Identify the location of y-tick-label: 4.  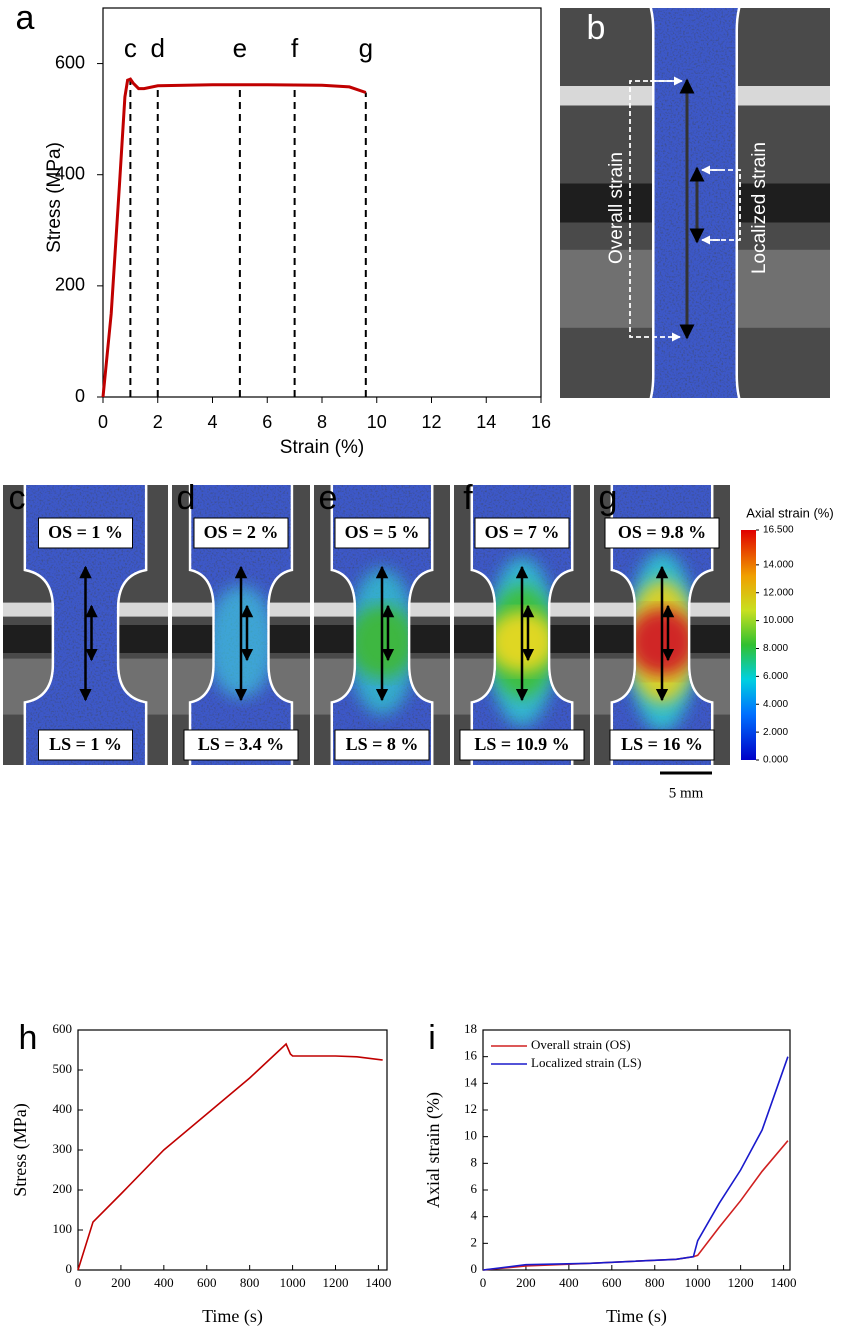
(474, 1215).